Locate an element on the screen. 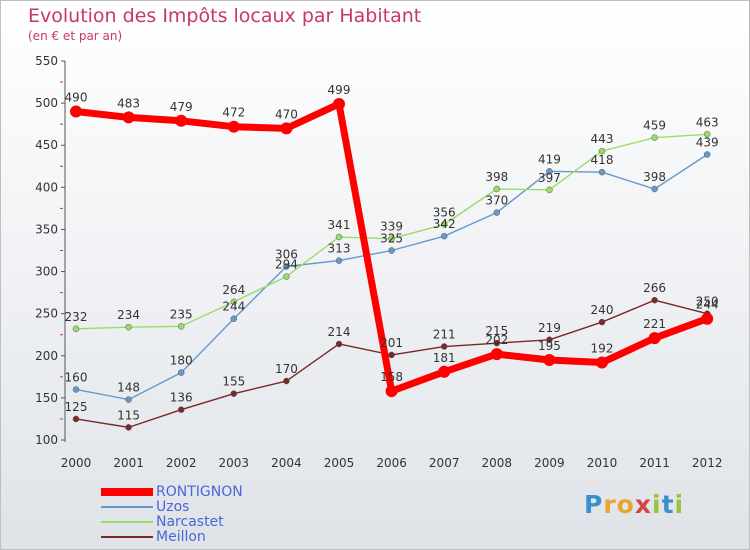  y-tick-label: 300 is located at coordinates (46, 272).